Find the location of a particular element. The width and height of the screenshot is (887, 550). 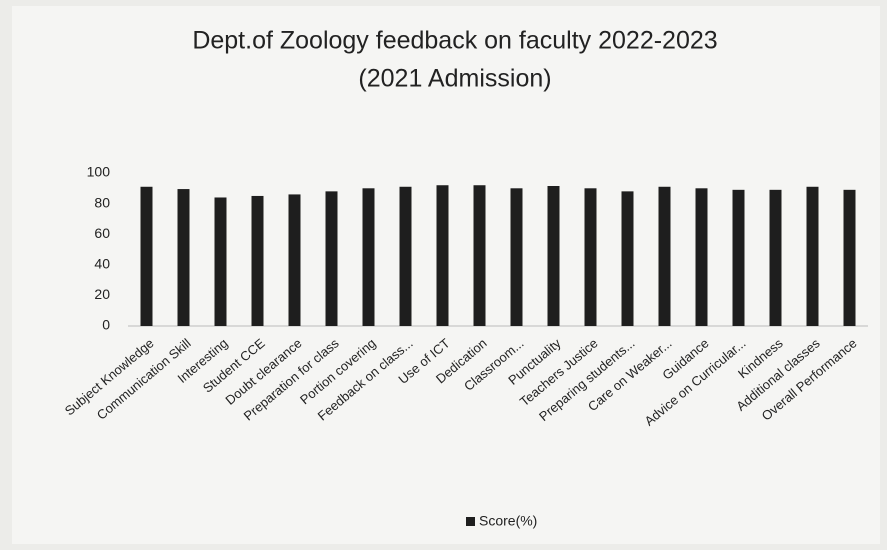

legend-label: Score(%) is located at coordinates (508, 521).